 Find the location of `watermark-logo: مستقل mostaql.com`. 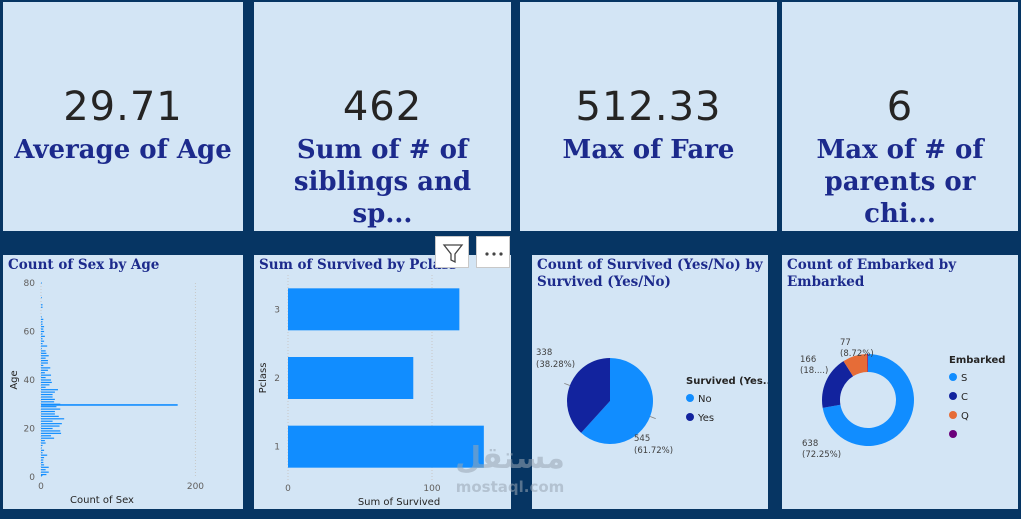

watermark-logo: مستقل mostaql.com is located at coordinates (510, 475).